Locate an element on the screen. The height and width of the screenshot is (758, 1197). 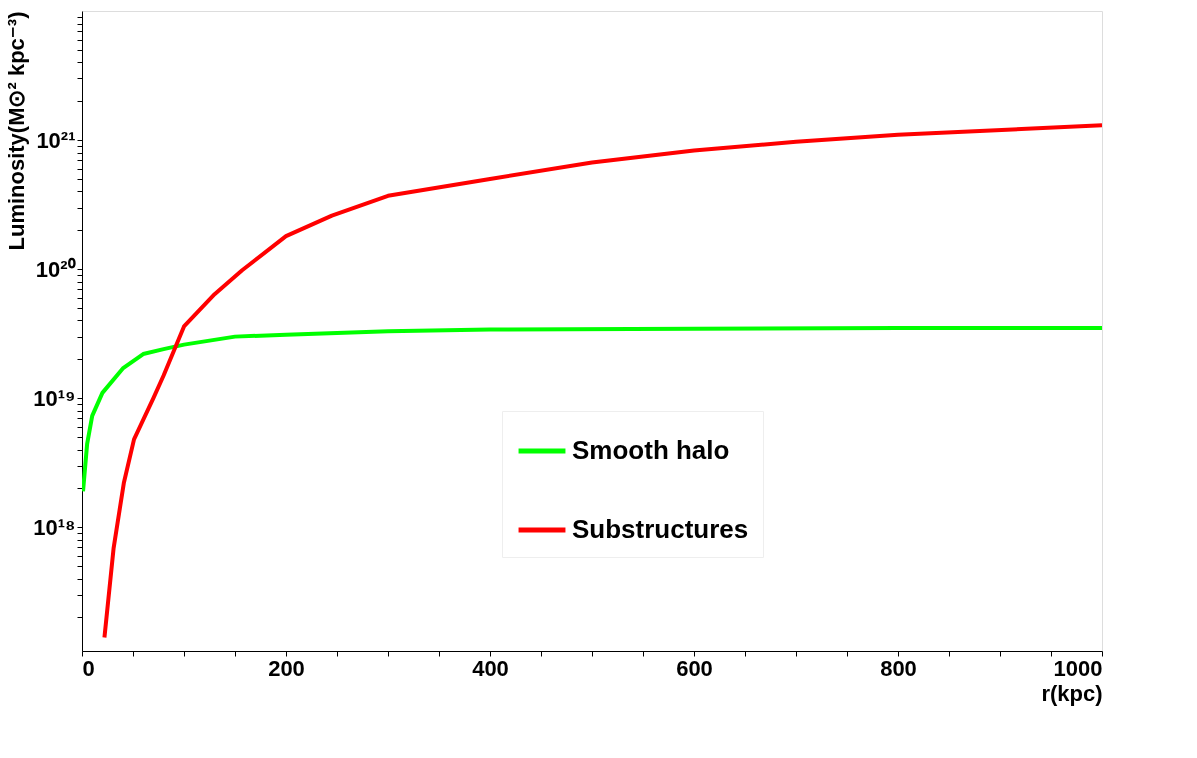
y-tick-label: 10¹⁹ is located at coordinates (54, 398).